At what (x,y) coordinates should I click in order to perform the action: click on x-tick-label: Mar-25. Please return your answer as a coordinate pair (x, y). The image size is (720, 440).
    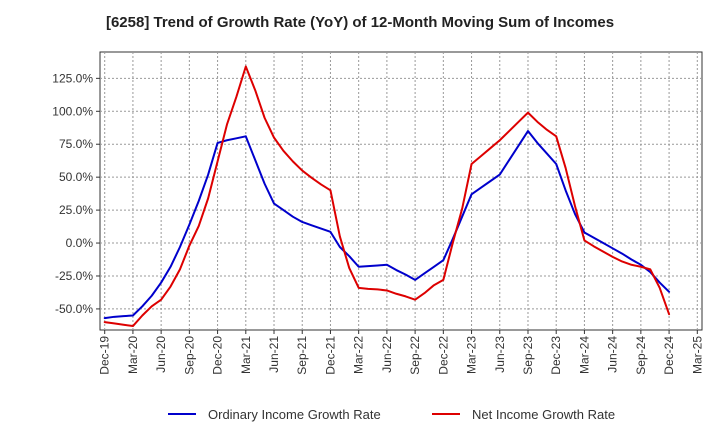
    Looking at the image, I should click on (697, 355).